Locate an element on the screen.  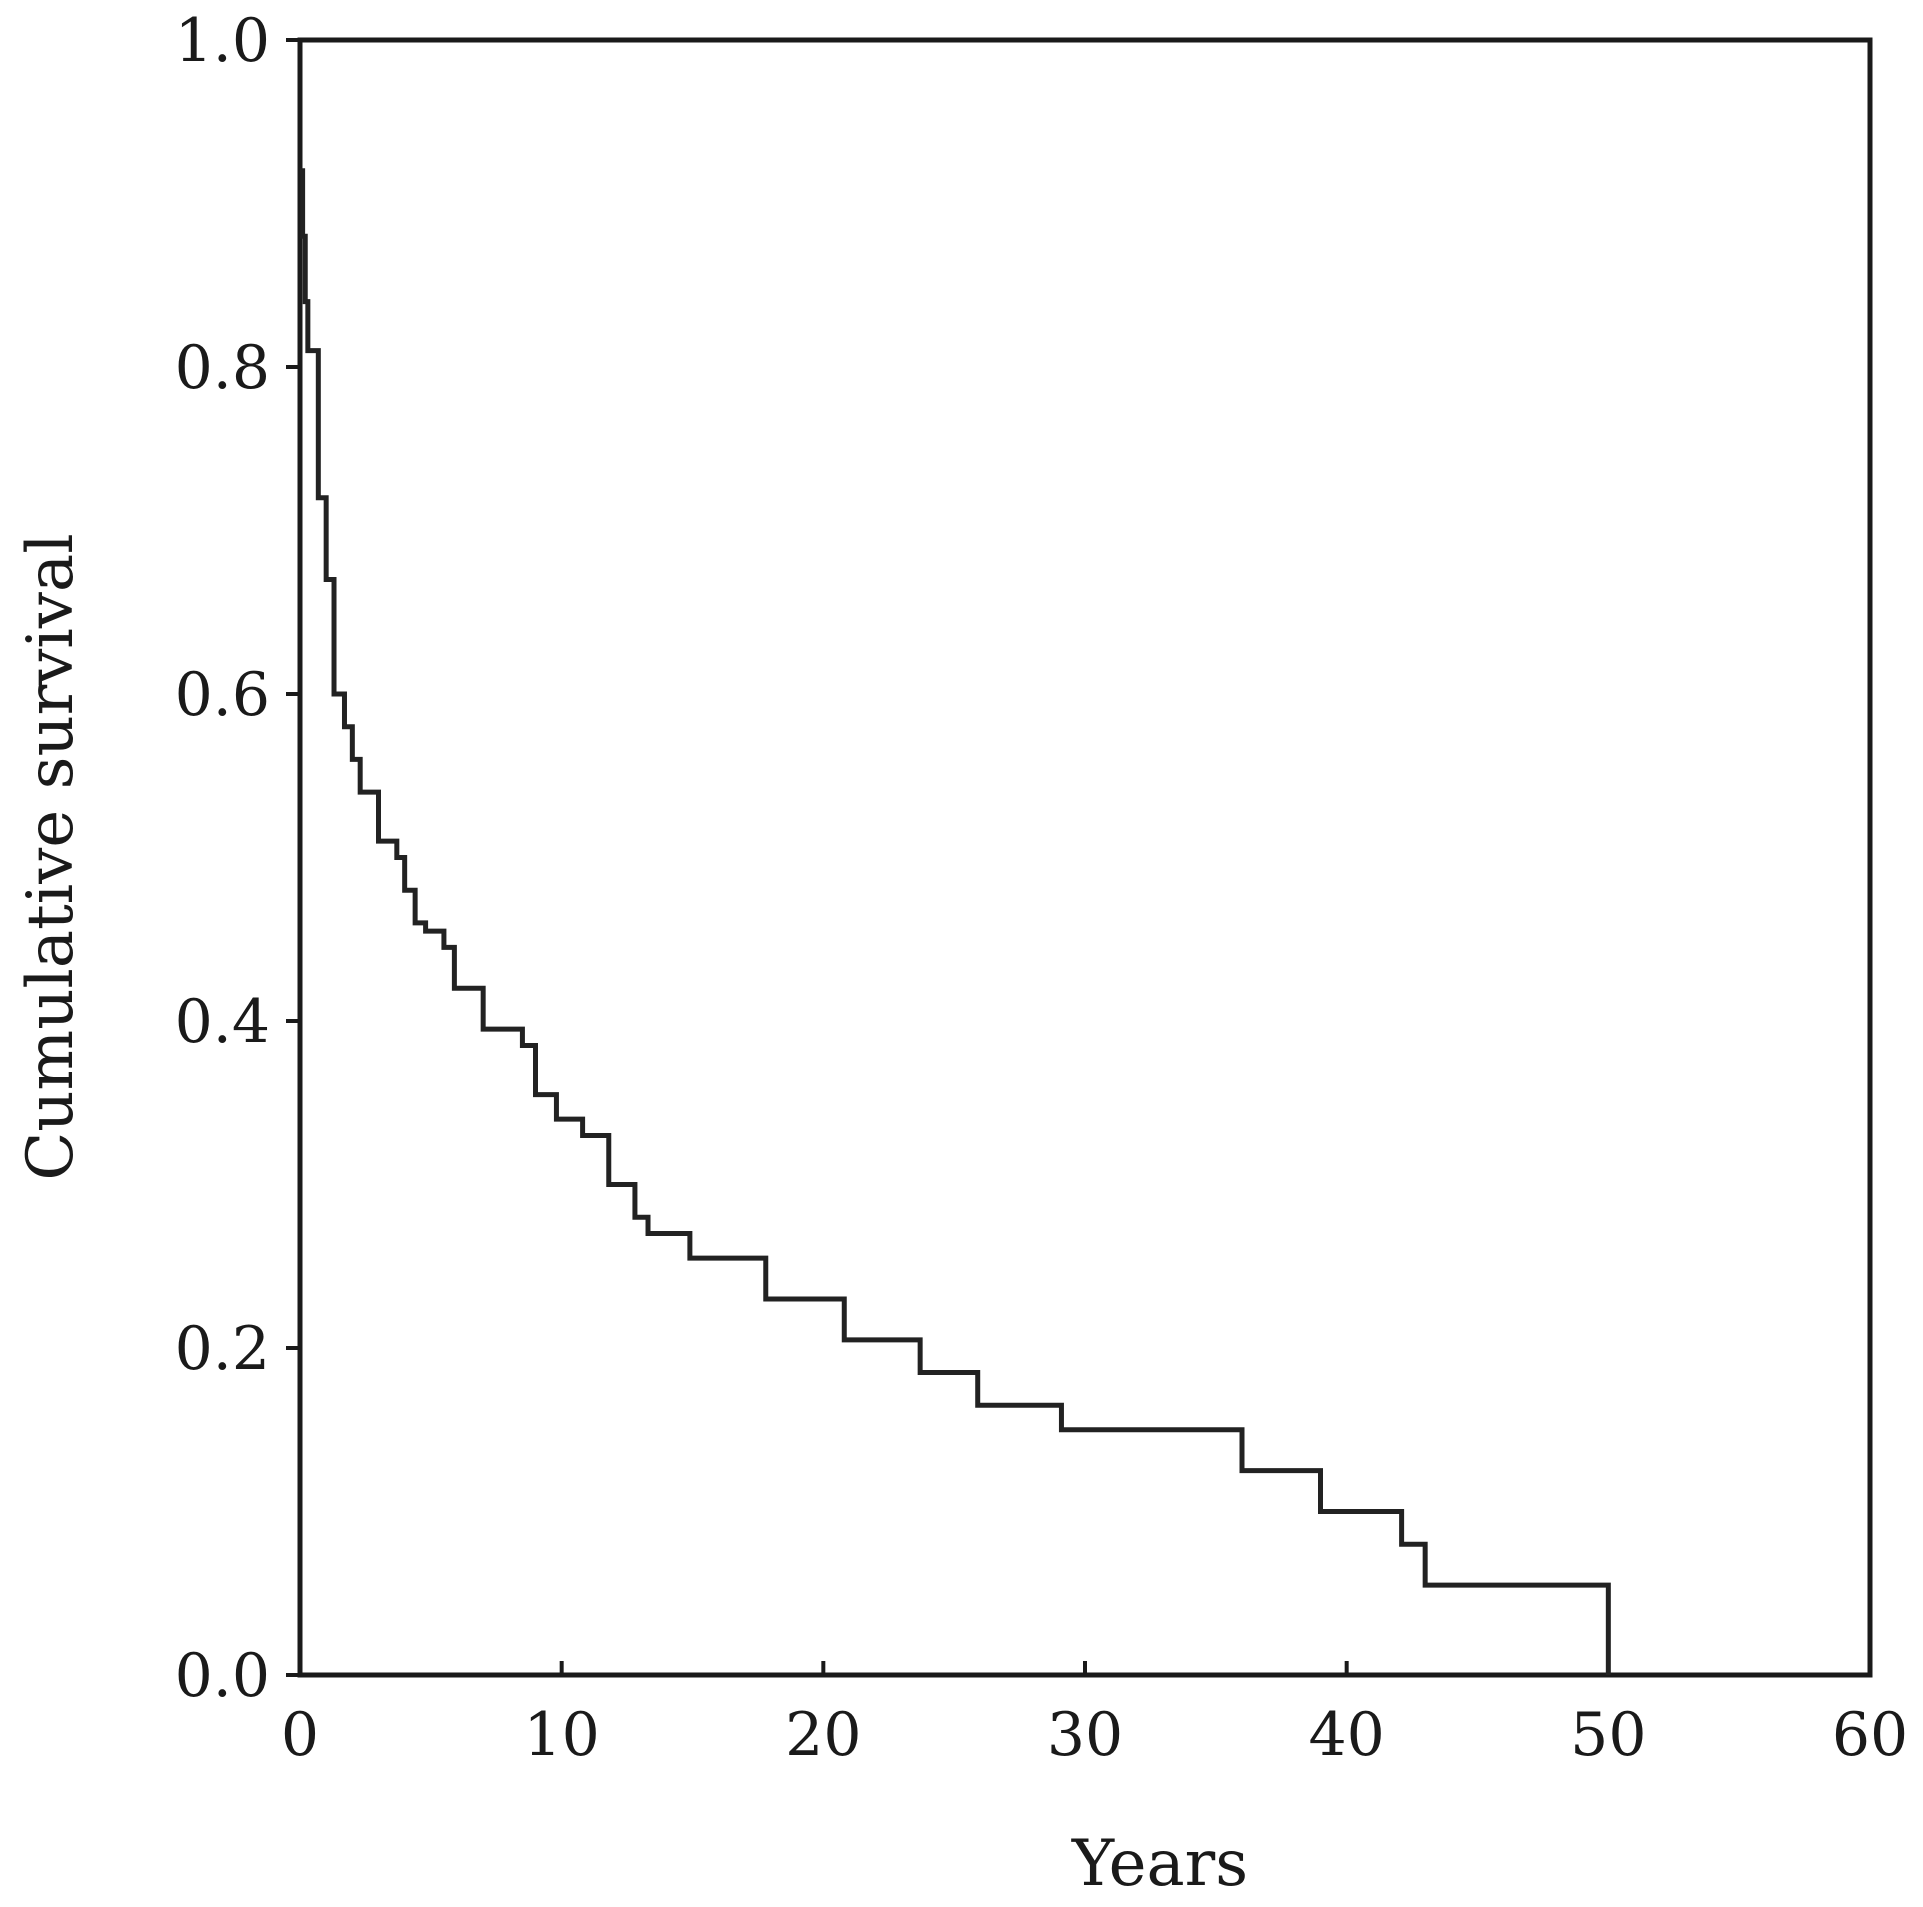
x-axis-title: Years is located at coordinates (1159, 1864).